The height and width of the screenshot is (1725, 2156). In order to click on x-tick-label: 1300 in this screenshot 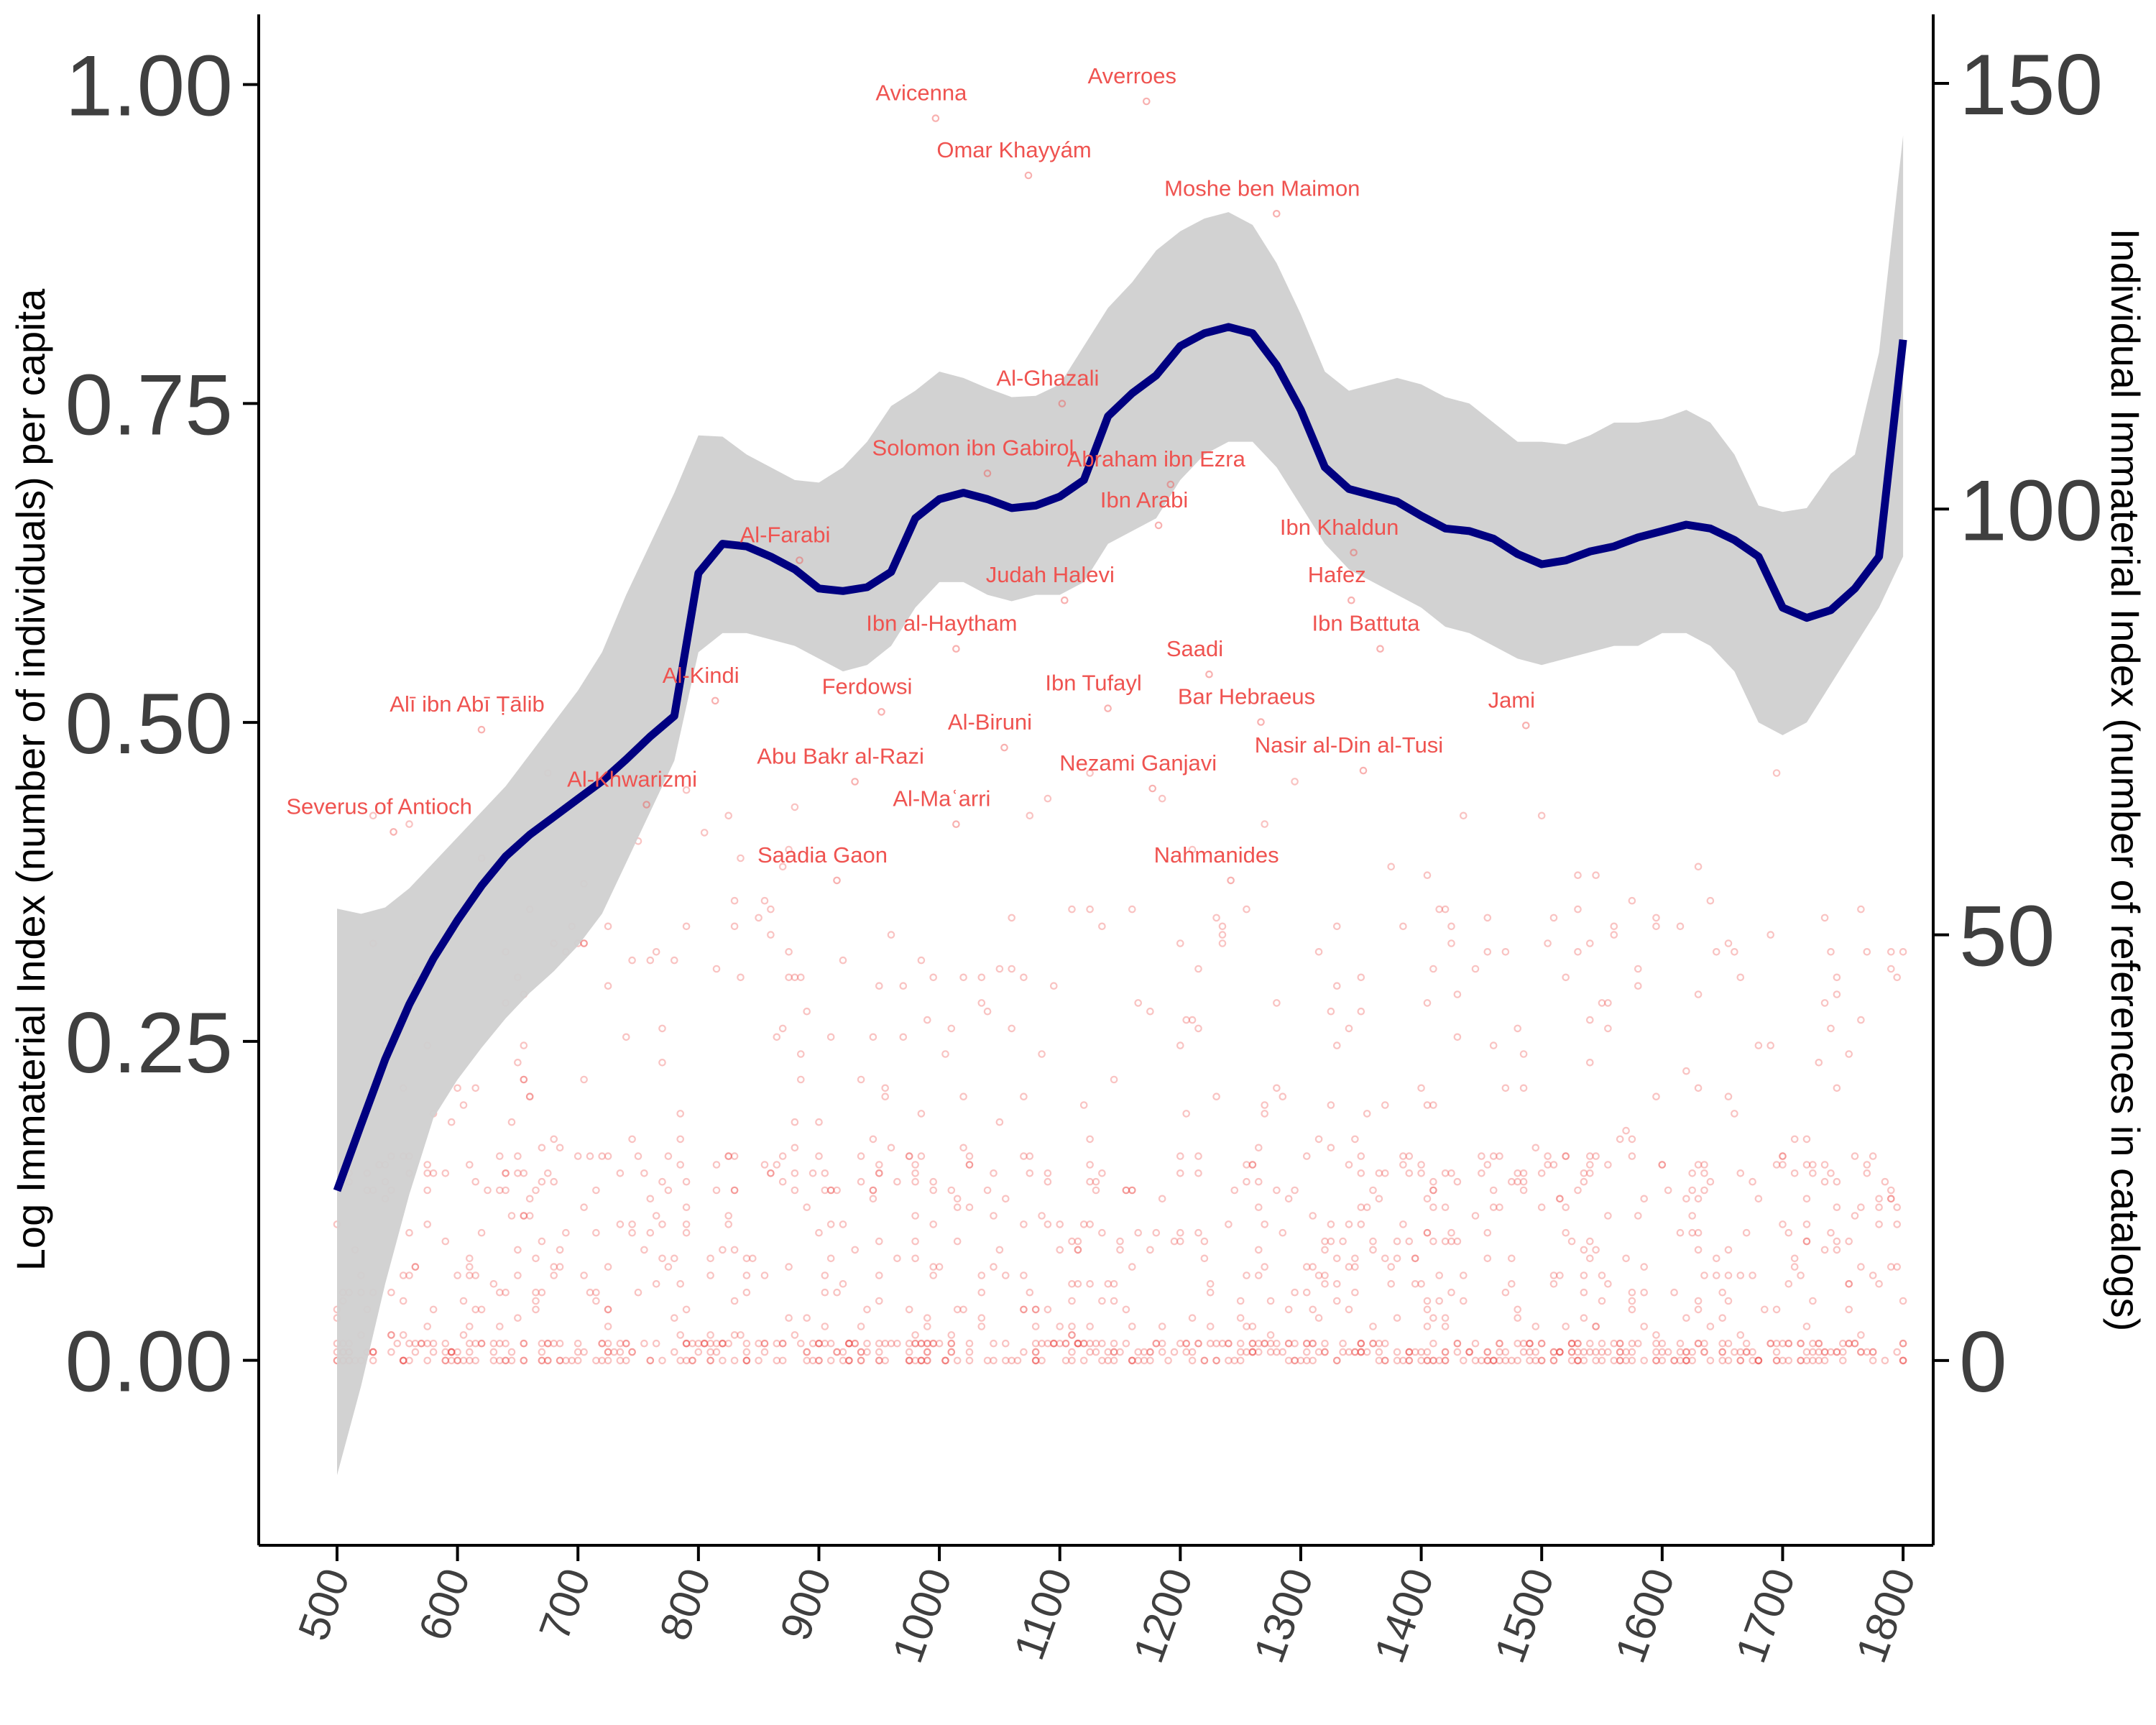, I will do `click(1284, 1616)`.